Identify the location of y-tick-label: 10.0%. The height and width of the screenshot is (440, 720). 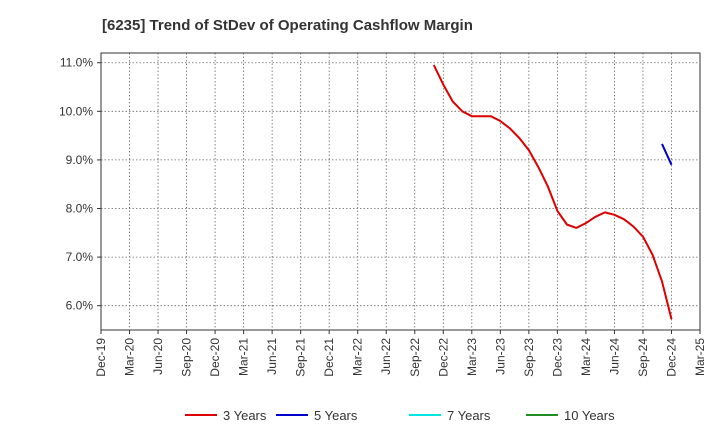
(76, 111).